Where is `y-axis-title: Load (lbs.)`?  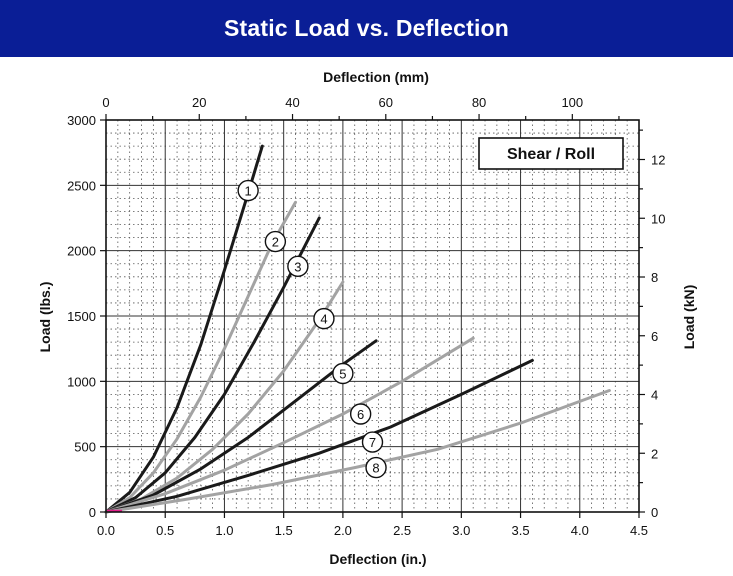 y-axis-title: Load (lbs.) is located at coordinates (45, 317).